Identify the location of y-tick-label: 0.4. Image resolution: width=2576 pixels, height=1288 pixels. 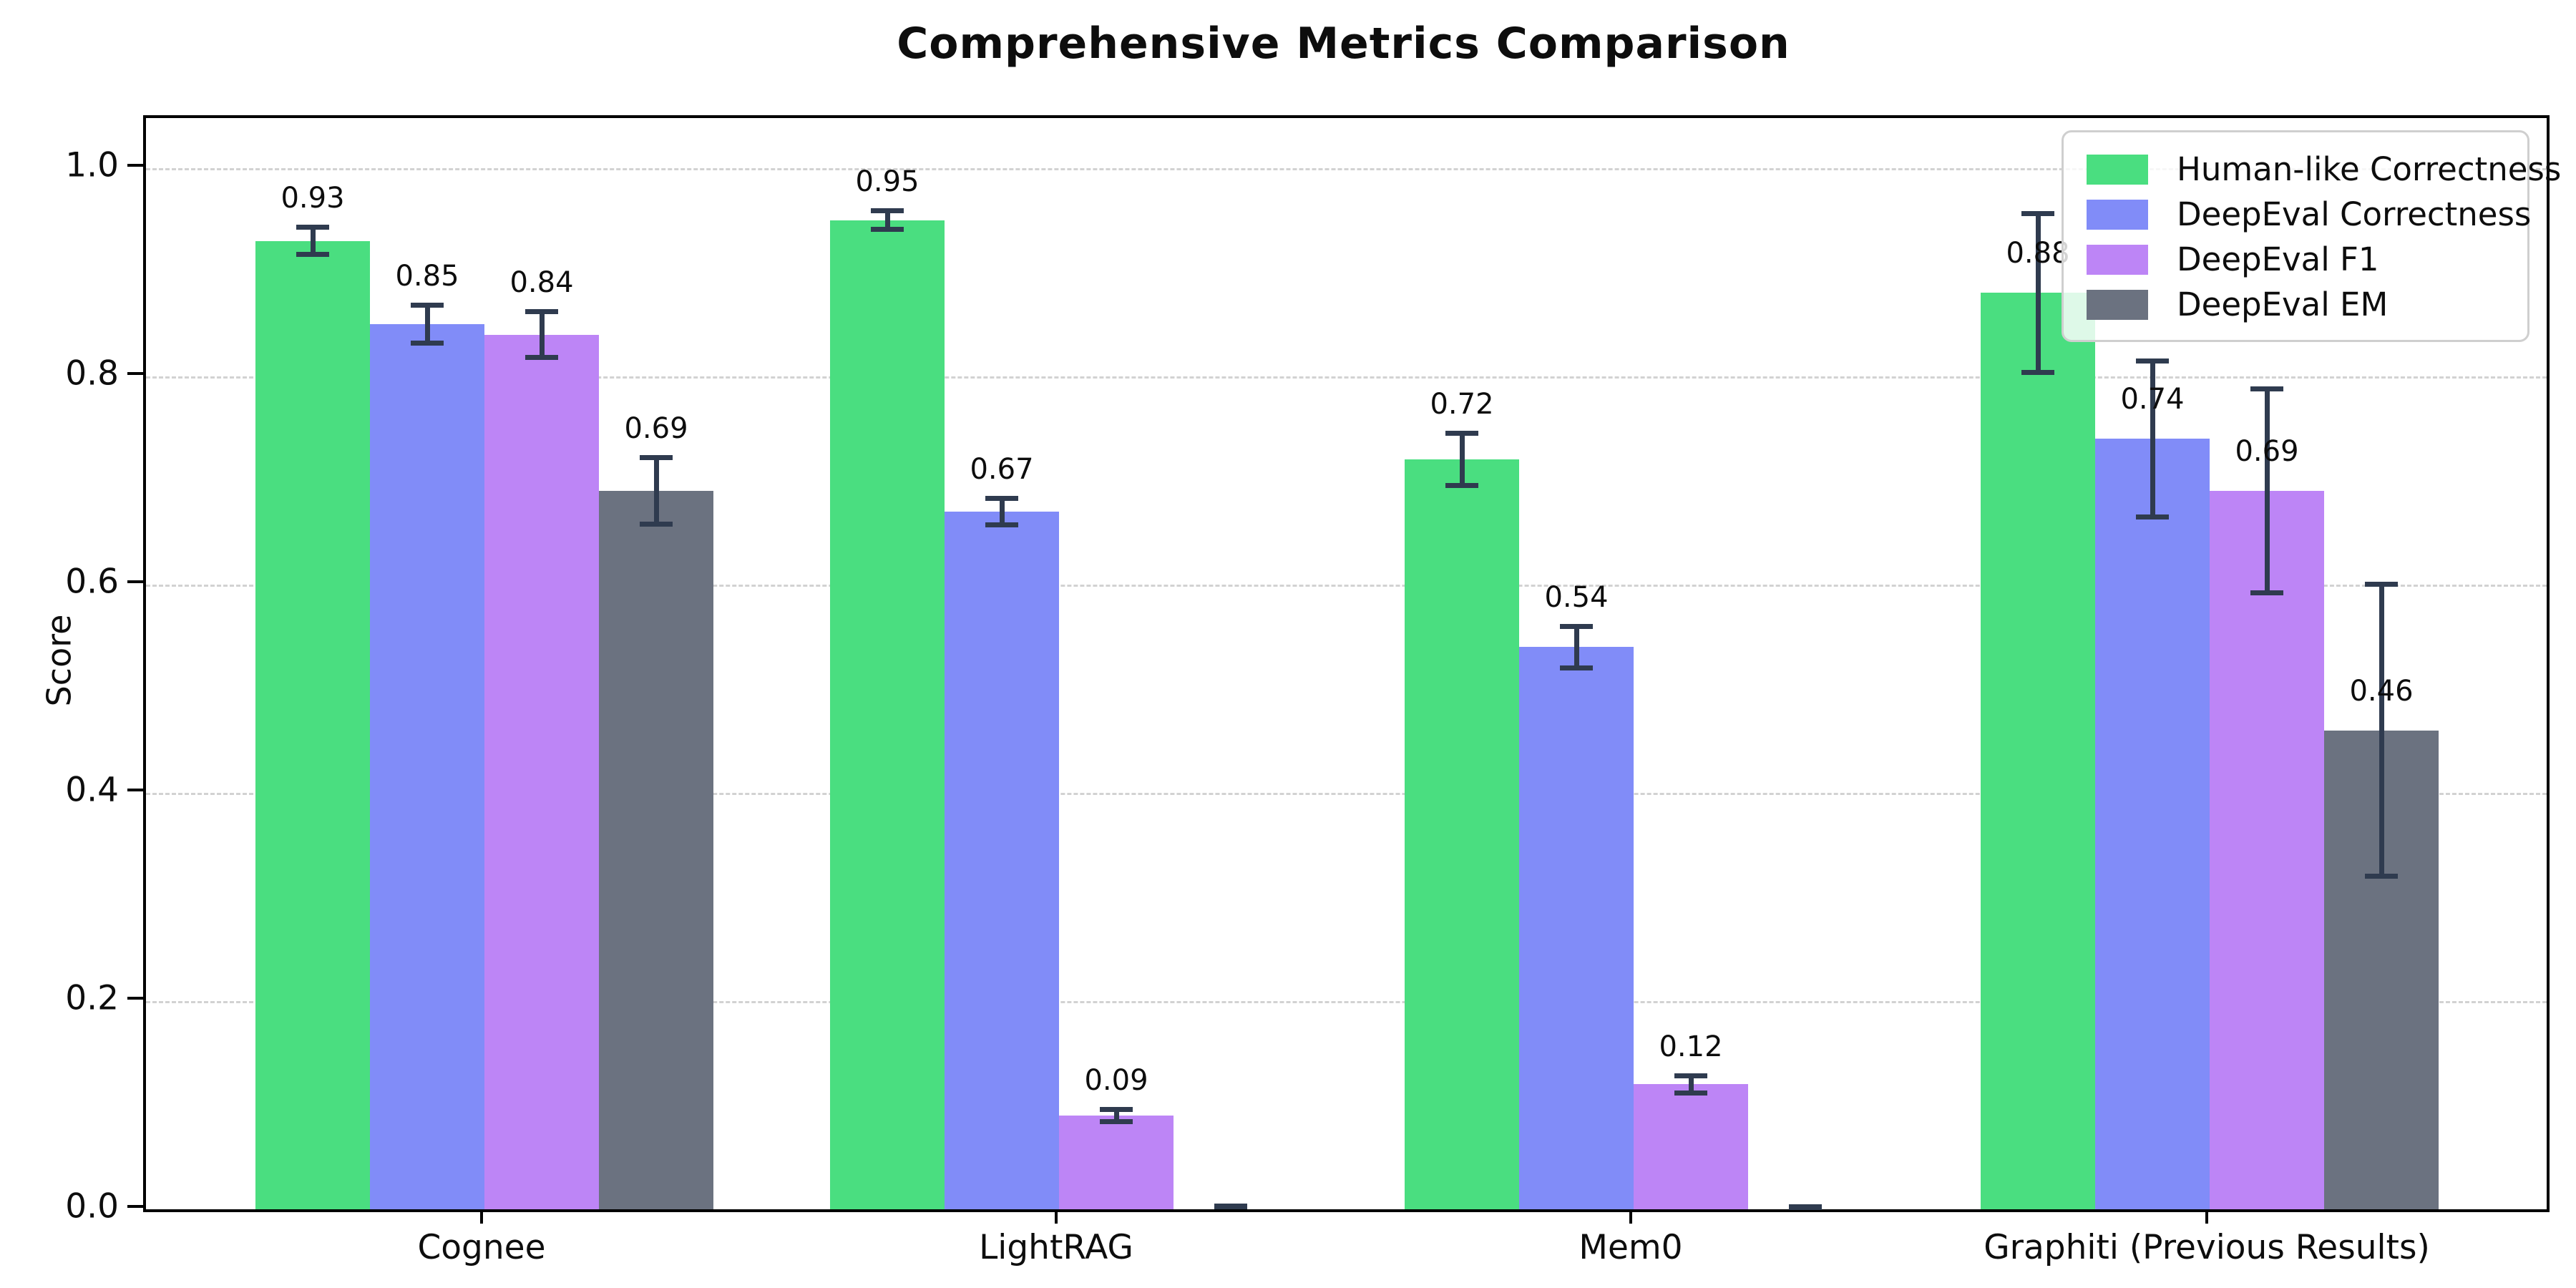
(92, 790).